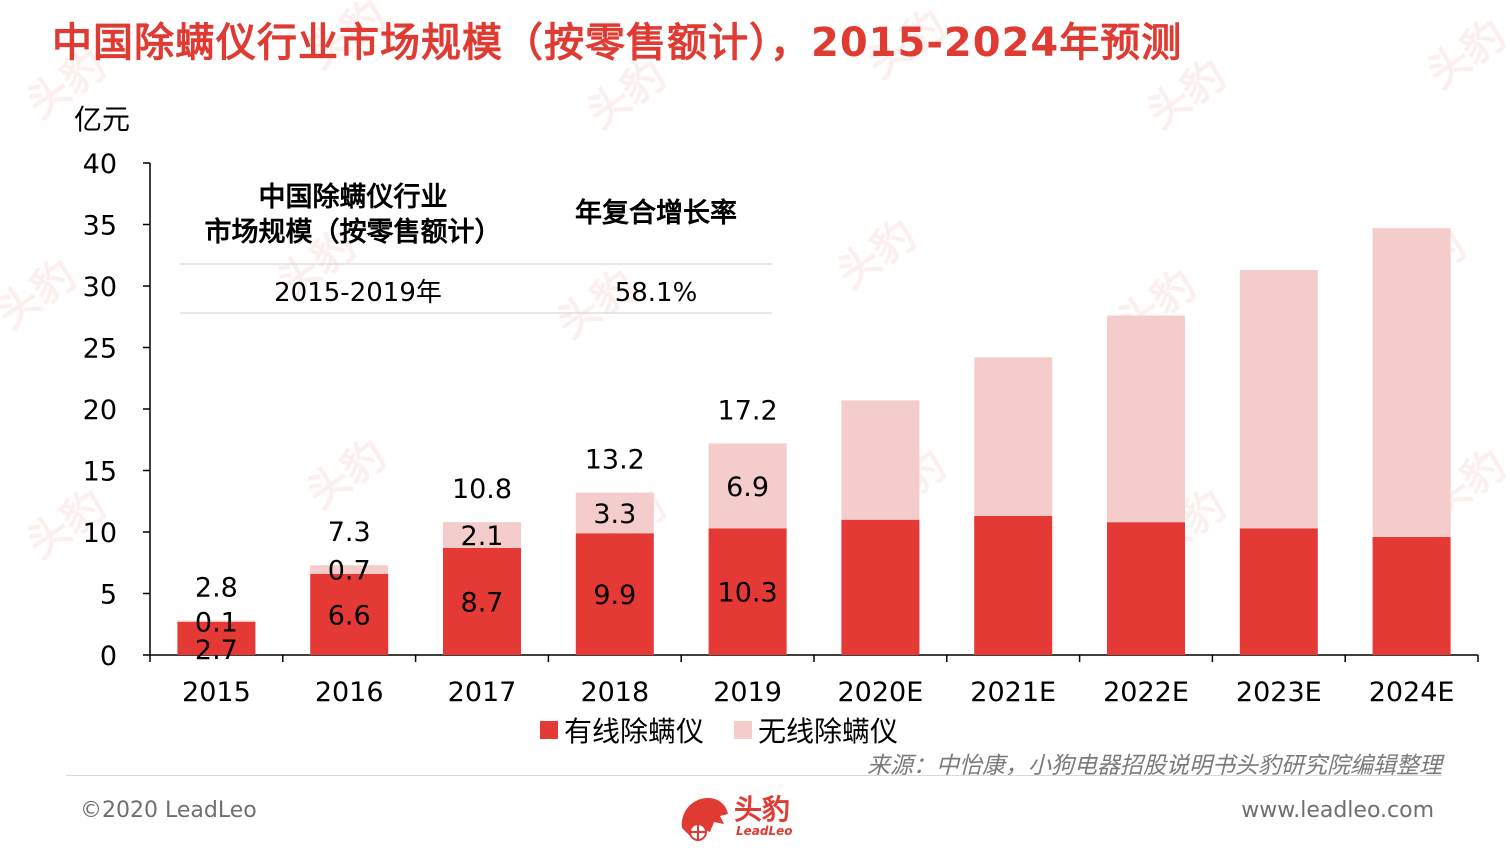 The width and height of the screenshot is (1510, 850). What do you see at coordinates (1412, 692) in the screenshot?
I see `x-tick-label: 2024E` at bounding box center [1412, 692].